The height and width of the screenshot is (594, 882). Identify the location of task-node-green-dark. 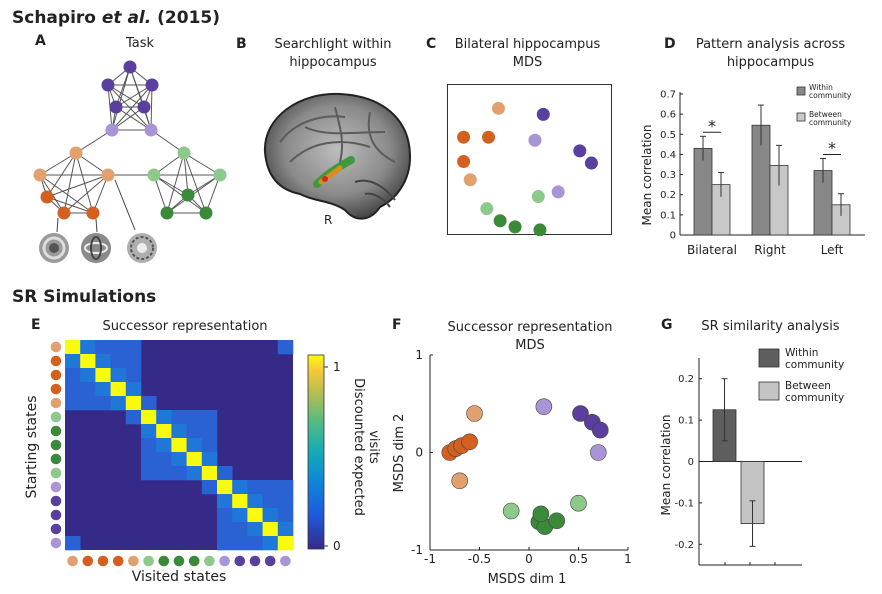
(167, 213).